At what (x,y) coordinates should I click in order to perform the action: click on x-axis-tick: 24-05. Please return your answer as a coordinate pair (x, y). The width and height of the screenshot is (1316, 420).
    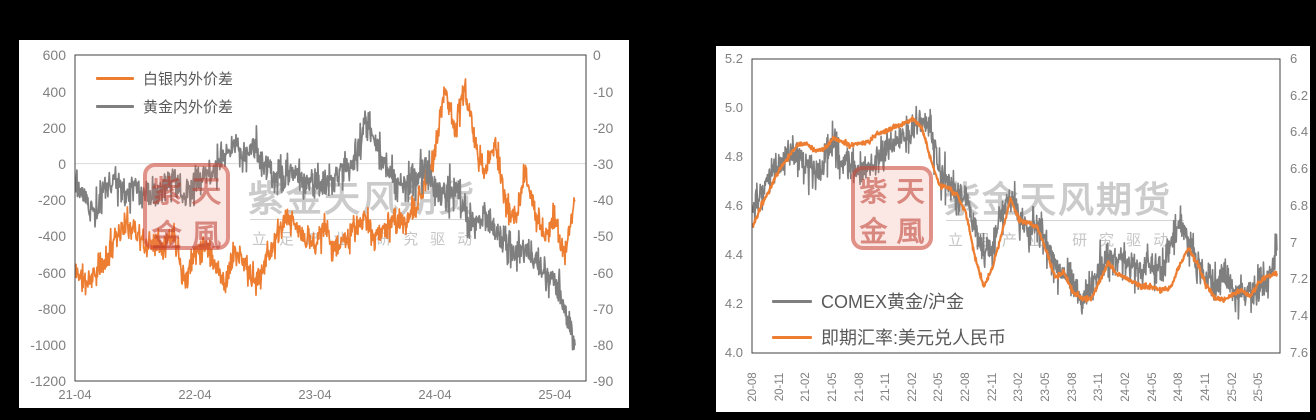
    Looking at the image, I should click on (1152, 387).